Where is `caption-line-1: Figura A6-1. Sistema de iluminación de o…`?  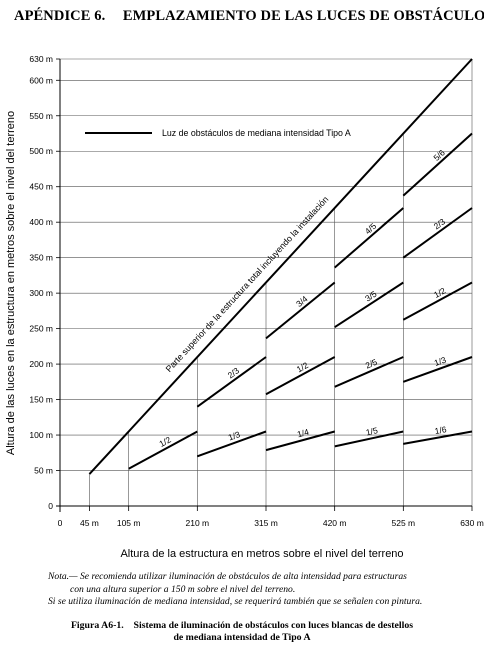
caption-line-1: Figura A6-1. Sistema de iluminación de o… is located at coordinates (242, 625).